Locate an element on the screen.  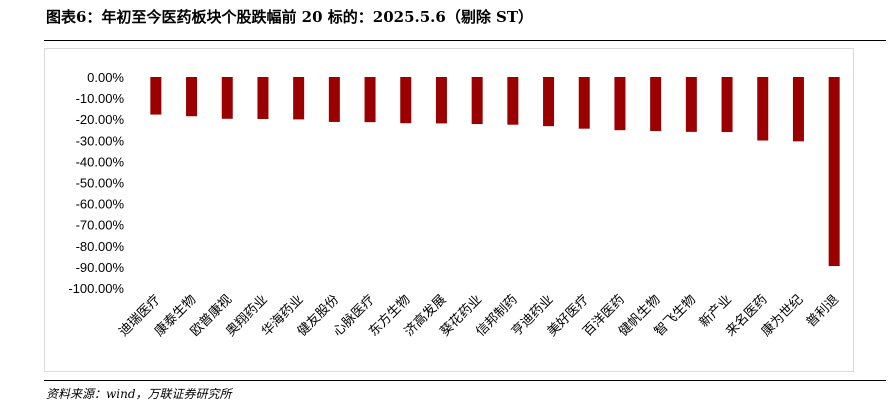
y-tick-label: -90.00% is located at coordinates (100, 267).